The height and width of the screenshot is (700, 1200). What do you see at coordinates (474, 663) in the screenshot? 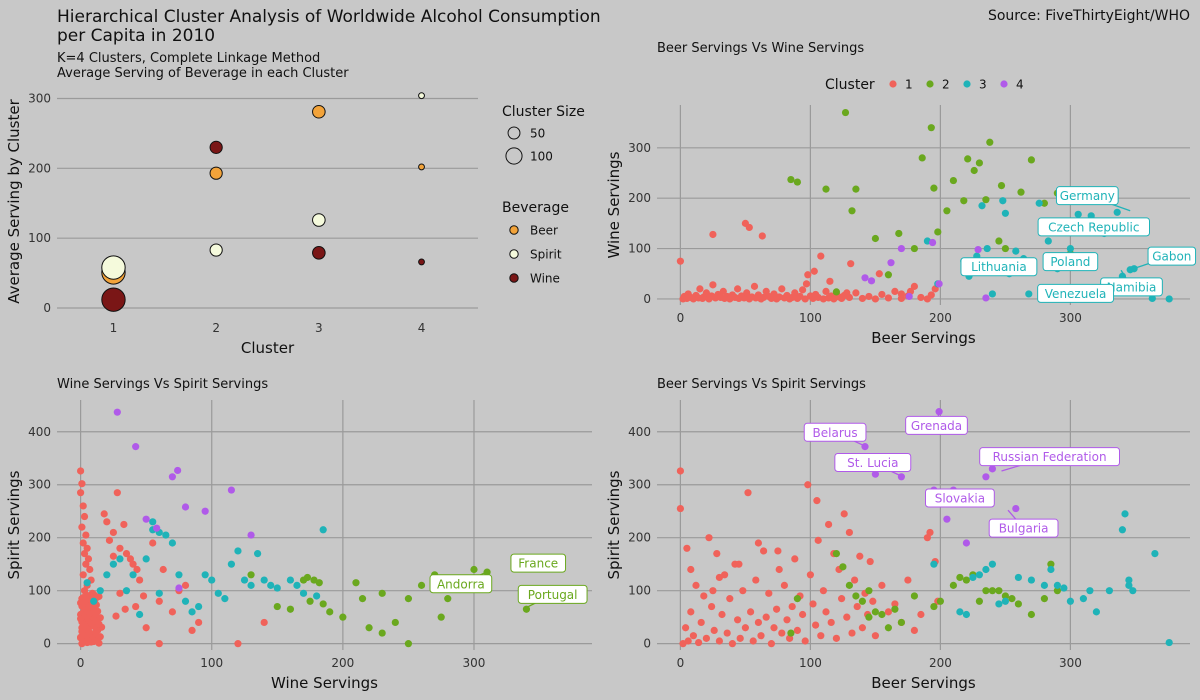
I see `ws-xtick-label: 300` at bounding box center [474, 663].